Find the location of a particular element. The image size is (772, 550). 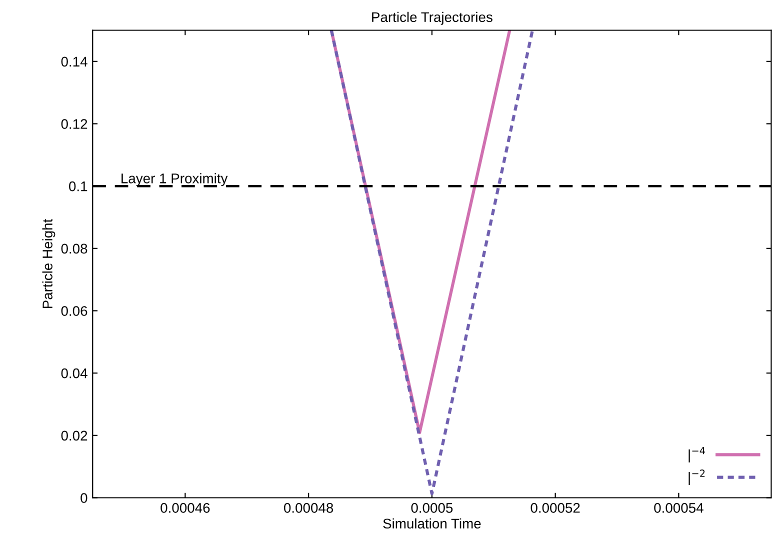

x-axis-title: Simulation Time is located at coordinates (432, 523).